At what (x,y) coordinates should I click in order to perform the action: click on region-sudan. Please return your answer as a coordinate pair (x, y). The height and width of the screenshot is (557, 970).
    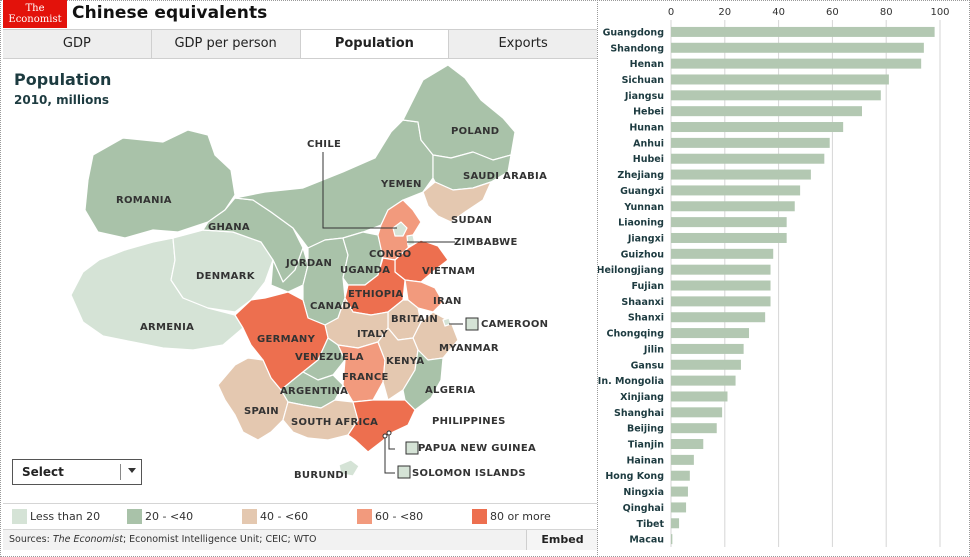
    Looking at the image, I should click on (457, 202).